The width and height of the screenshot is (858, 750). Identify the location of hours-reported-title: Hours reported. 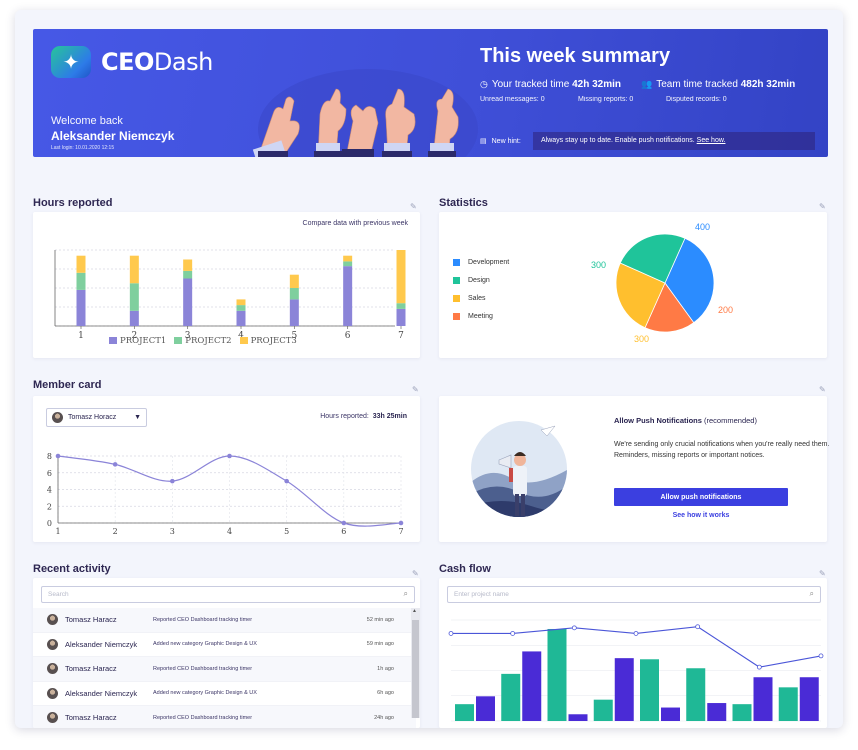
(73, 203).